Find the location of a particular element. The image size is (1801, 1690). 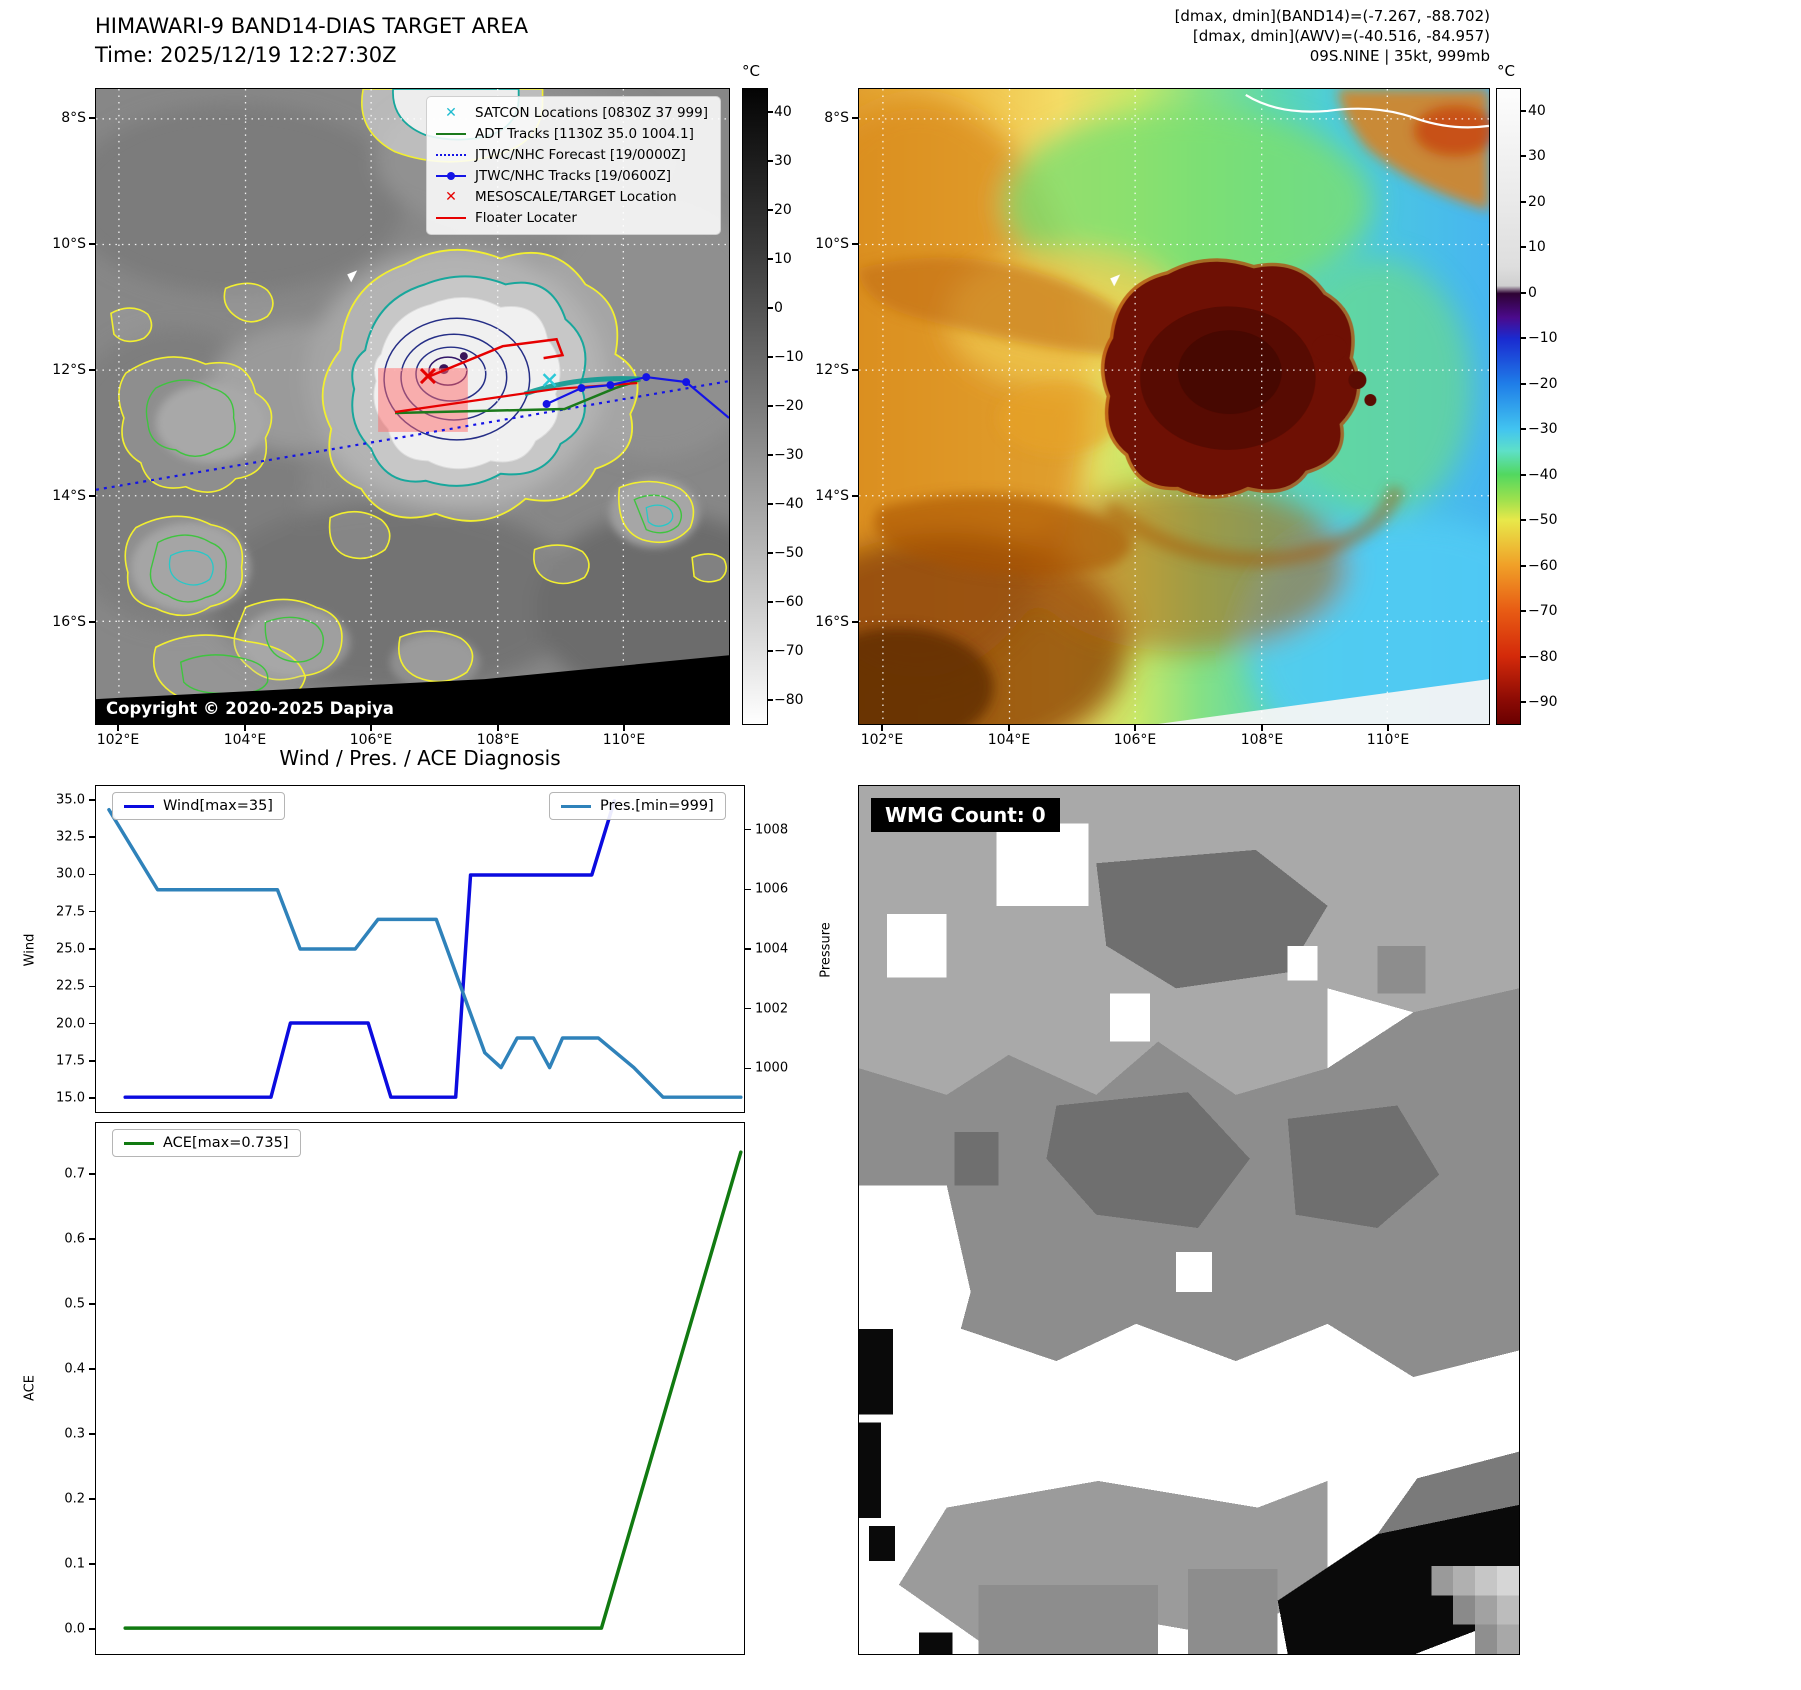

colorbar-tick-label: −80 is located at coordinates (789, 700).